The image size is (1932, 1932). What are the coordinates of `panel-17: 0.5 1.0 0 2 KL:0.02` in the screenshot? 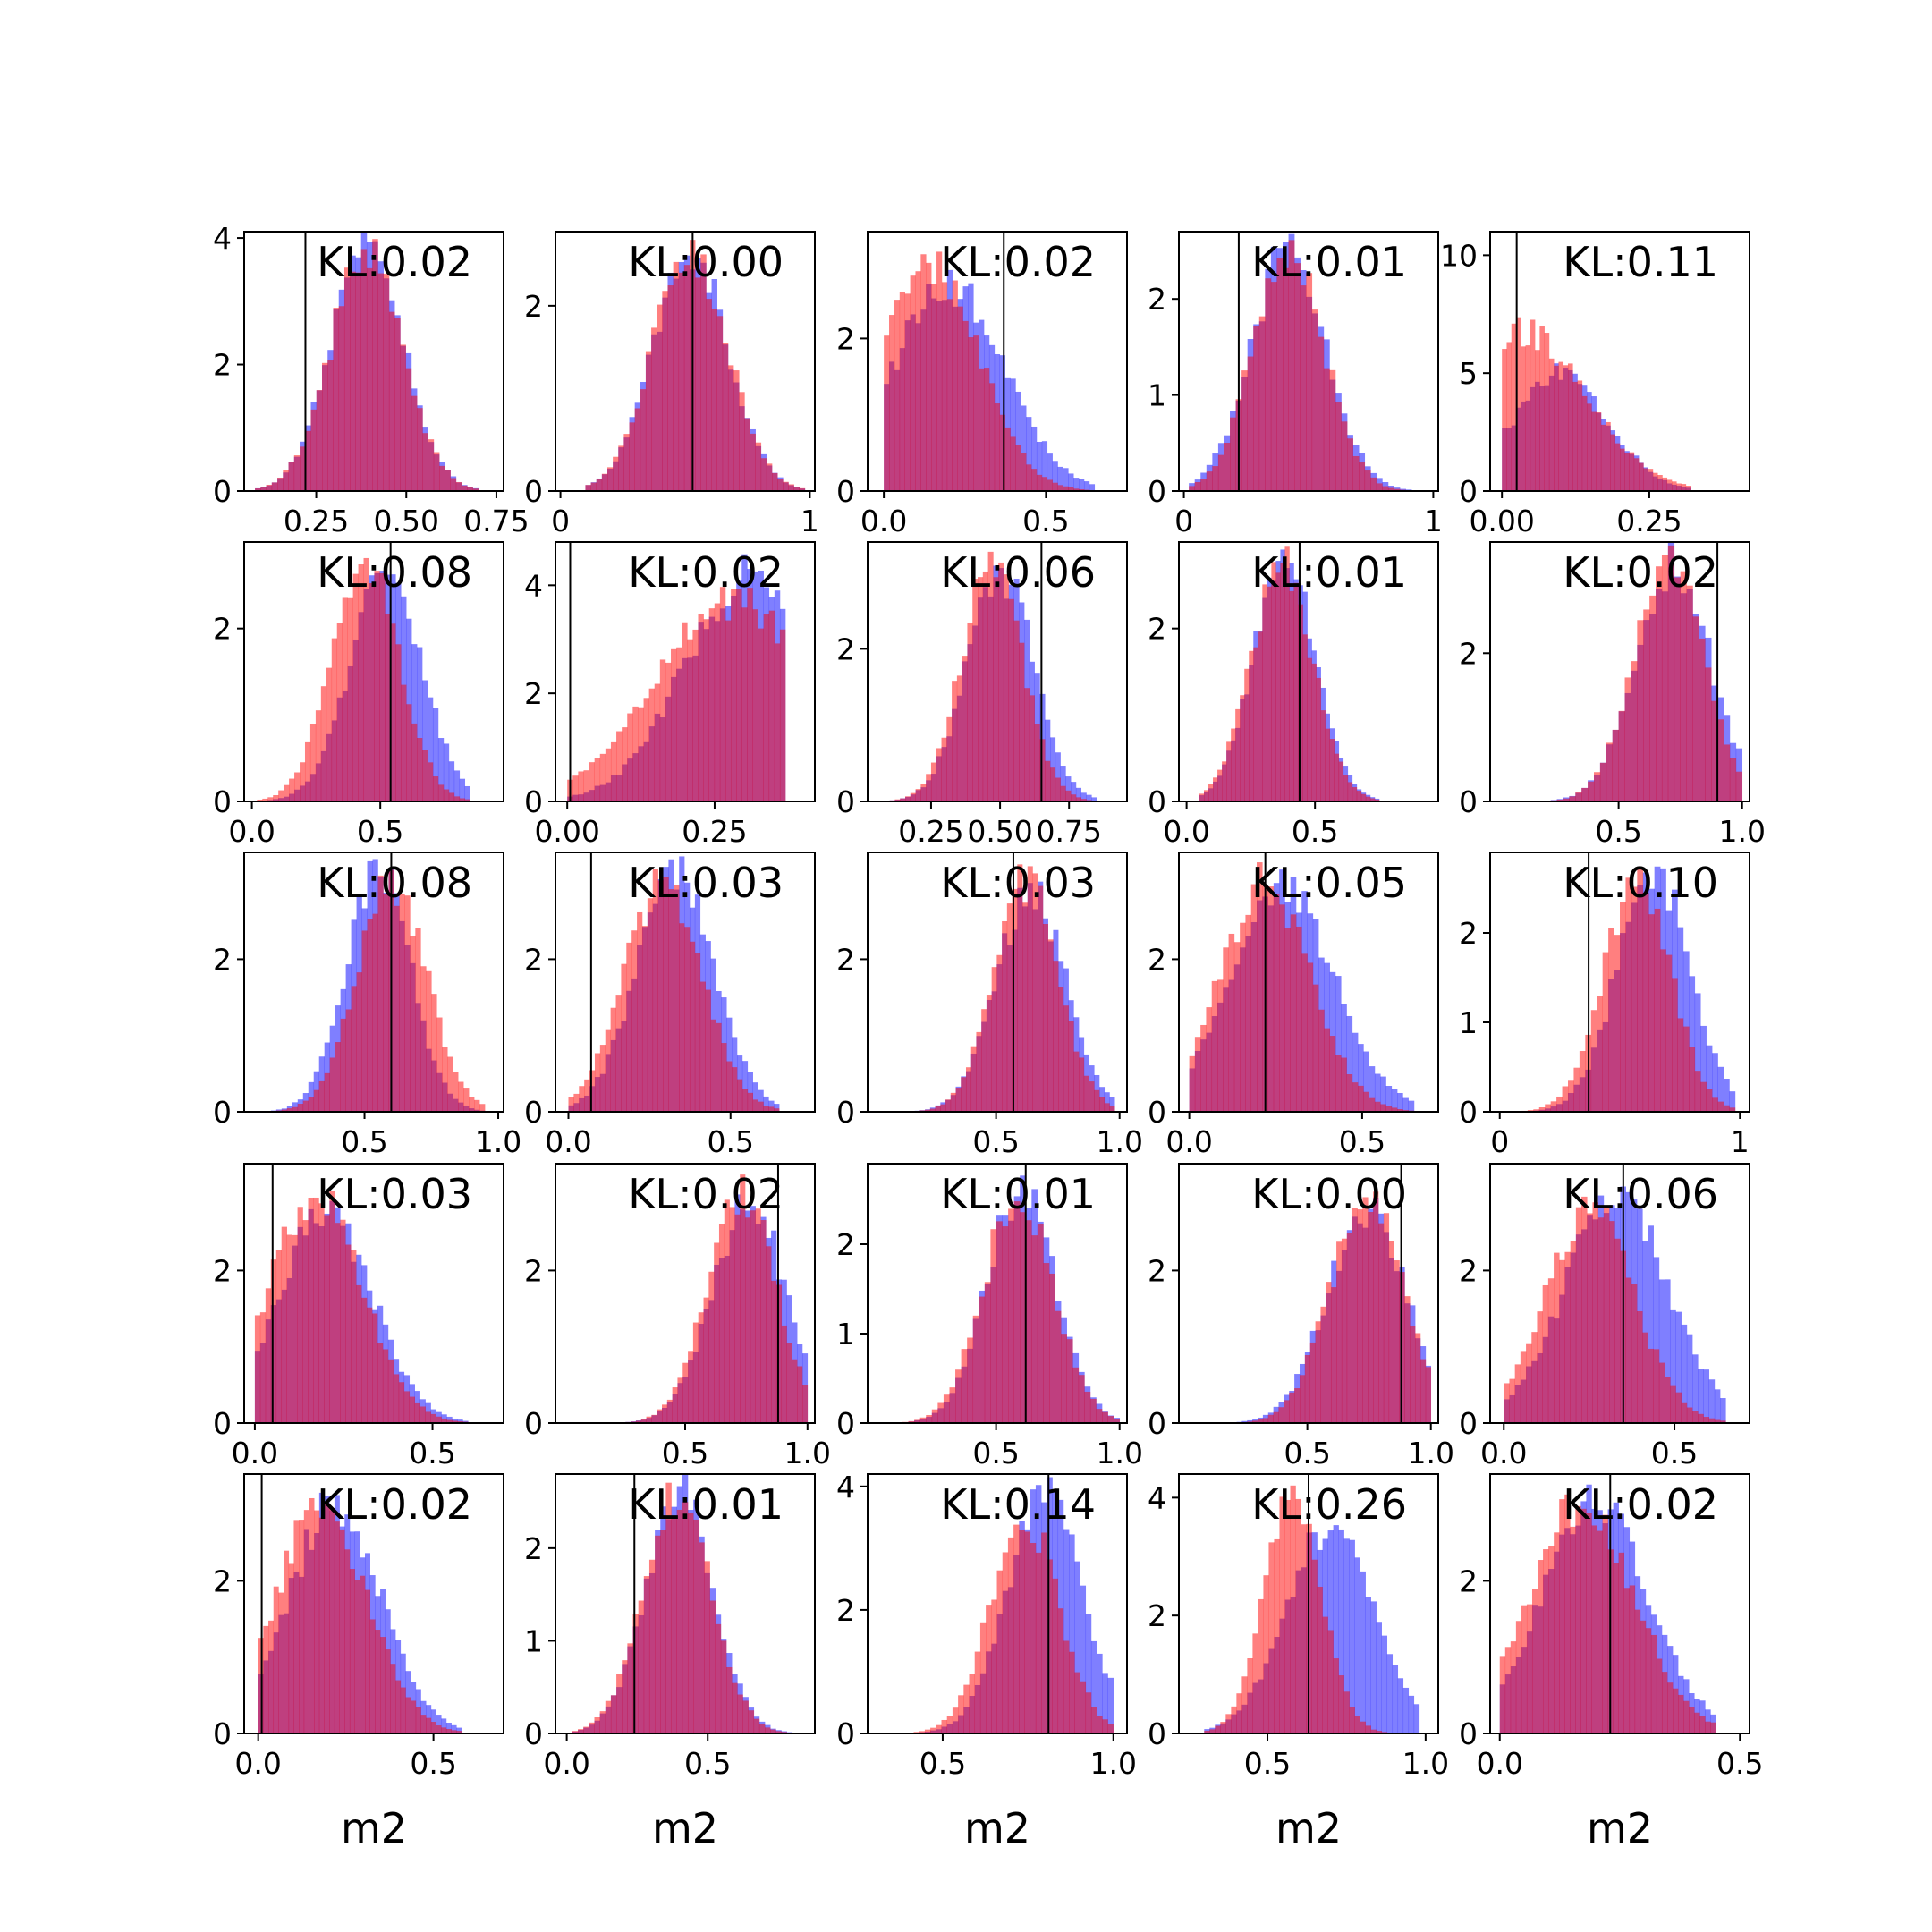 It's located at (677, 1316).